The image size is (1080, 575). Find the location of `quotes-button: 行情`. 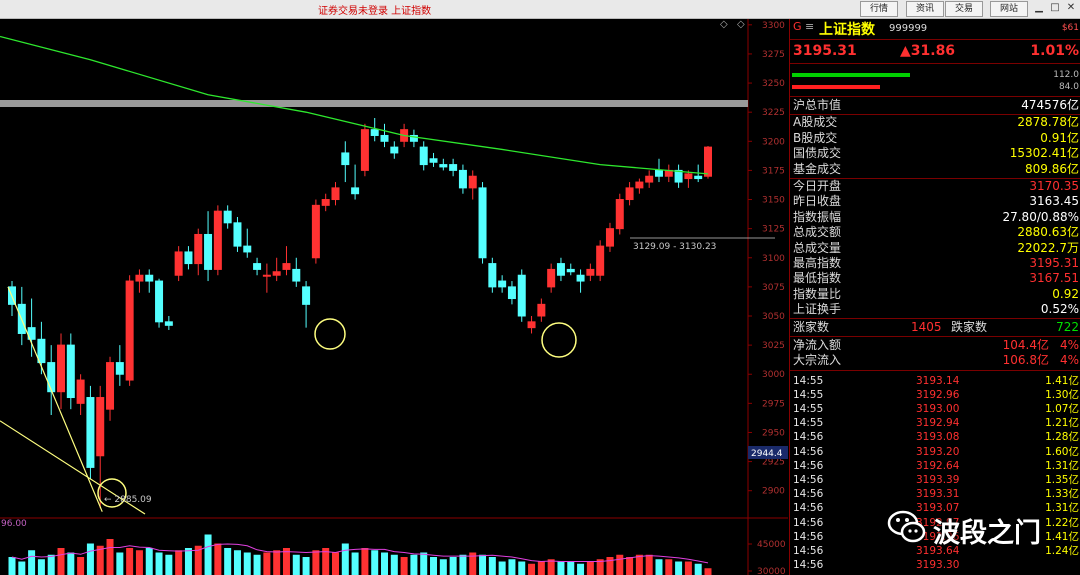

quotes-button: 行情 is located at coordinates (879, 9).